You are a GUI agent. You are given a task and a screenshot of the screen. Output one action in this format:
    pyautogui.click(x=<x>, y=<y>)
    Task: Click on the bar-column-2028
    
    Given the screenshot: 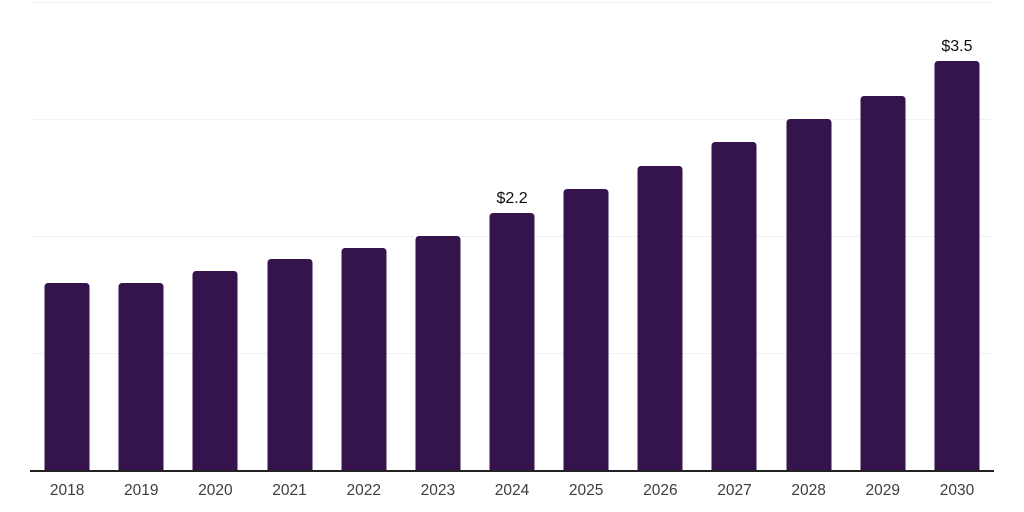 What is the action you would take?
    pyautogui.click(x=809, y=236)
    